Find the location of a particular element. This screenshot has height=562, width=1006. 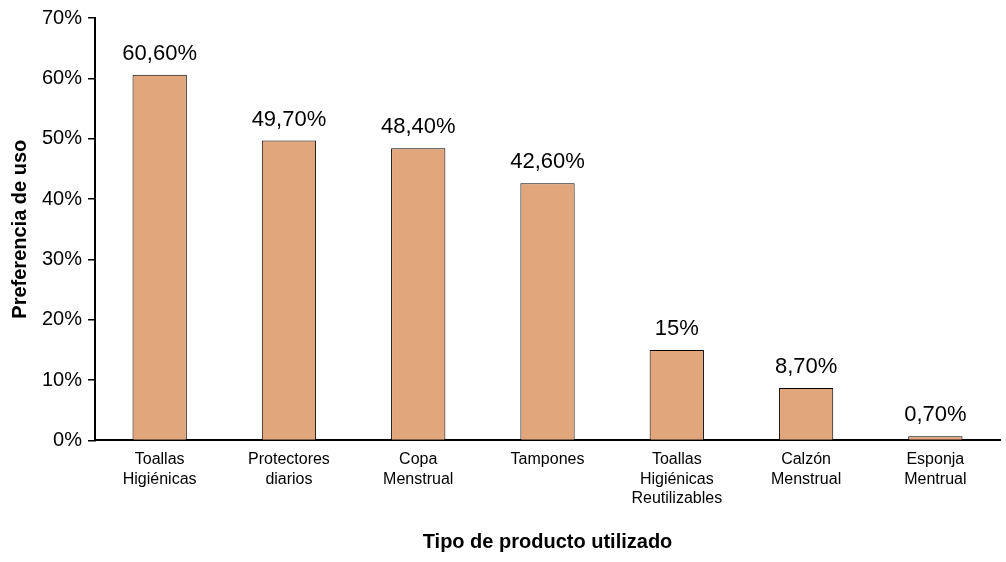

x-tick-label: Calzón Menstrual is located at coordinates (806, 468).